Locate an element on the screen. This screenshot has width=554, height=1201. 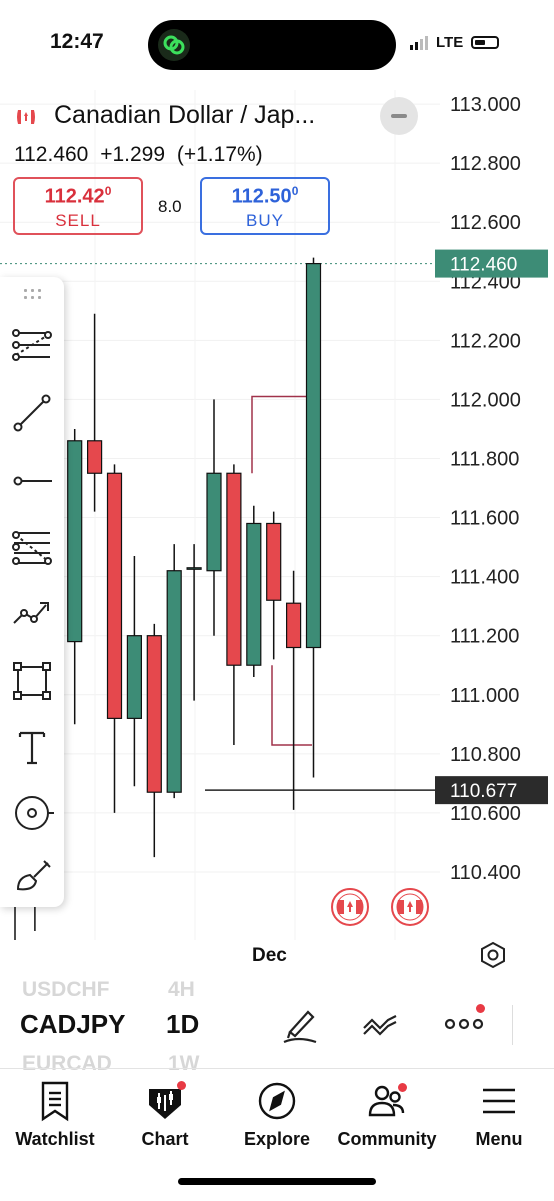
canada-flag-icon is located at coordinates (26, 117).